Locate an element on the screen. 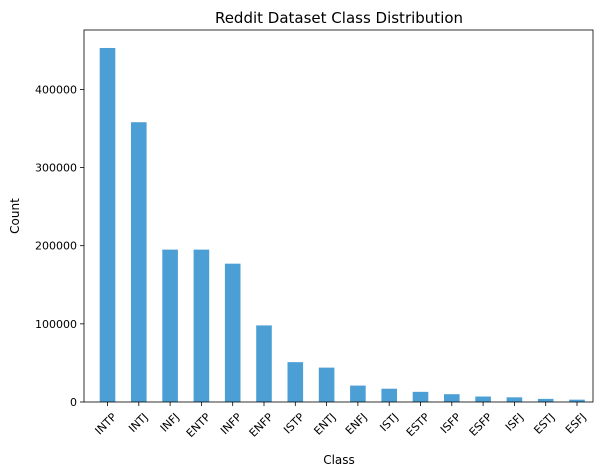 Image resolution: width=597 pixels, height=476 pixels. x-tick-label: INTJ is located at coordinates (138, 423).